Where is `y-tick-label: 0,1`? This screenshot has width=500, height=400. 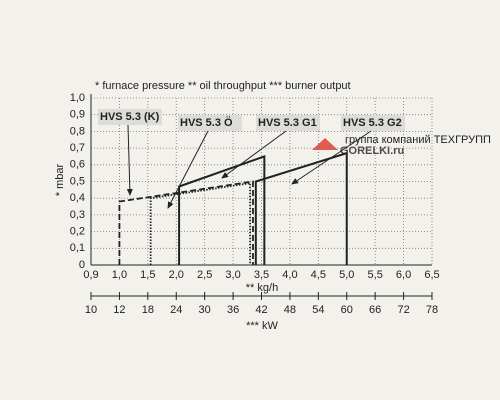 y-tick-label: 0,1 is located at coordinates (77, 248).